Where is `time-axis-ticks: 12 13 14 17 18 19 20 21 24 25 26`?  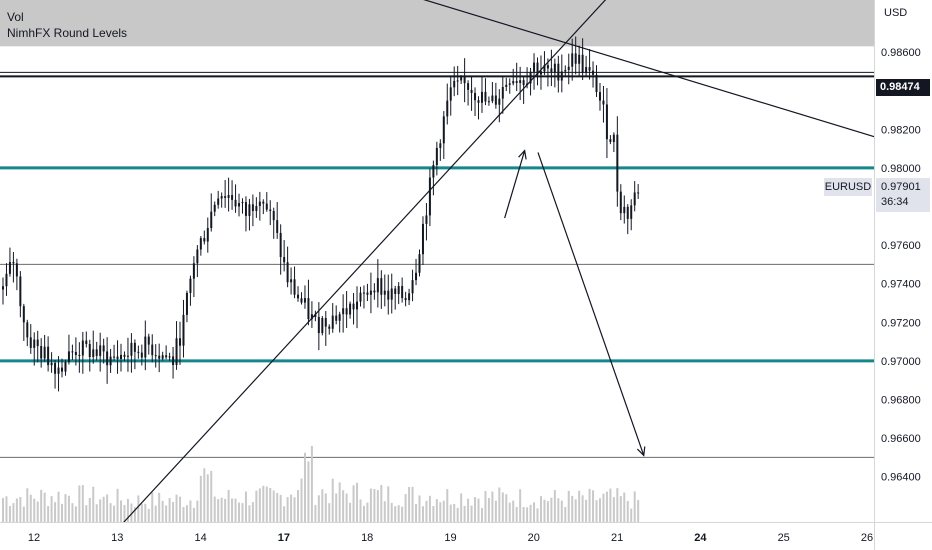
time-axis-ticks: 12 13 14 17 18 19 20 21 24 25 26 is located at coordinates (437, 536).